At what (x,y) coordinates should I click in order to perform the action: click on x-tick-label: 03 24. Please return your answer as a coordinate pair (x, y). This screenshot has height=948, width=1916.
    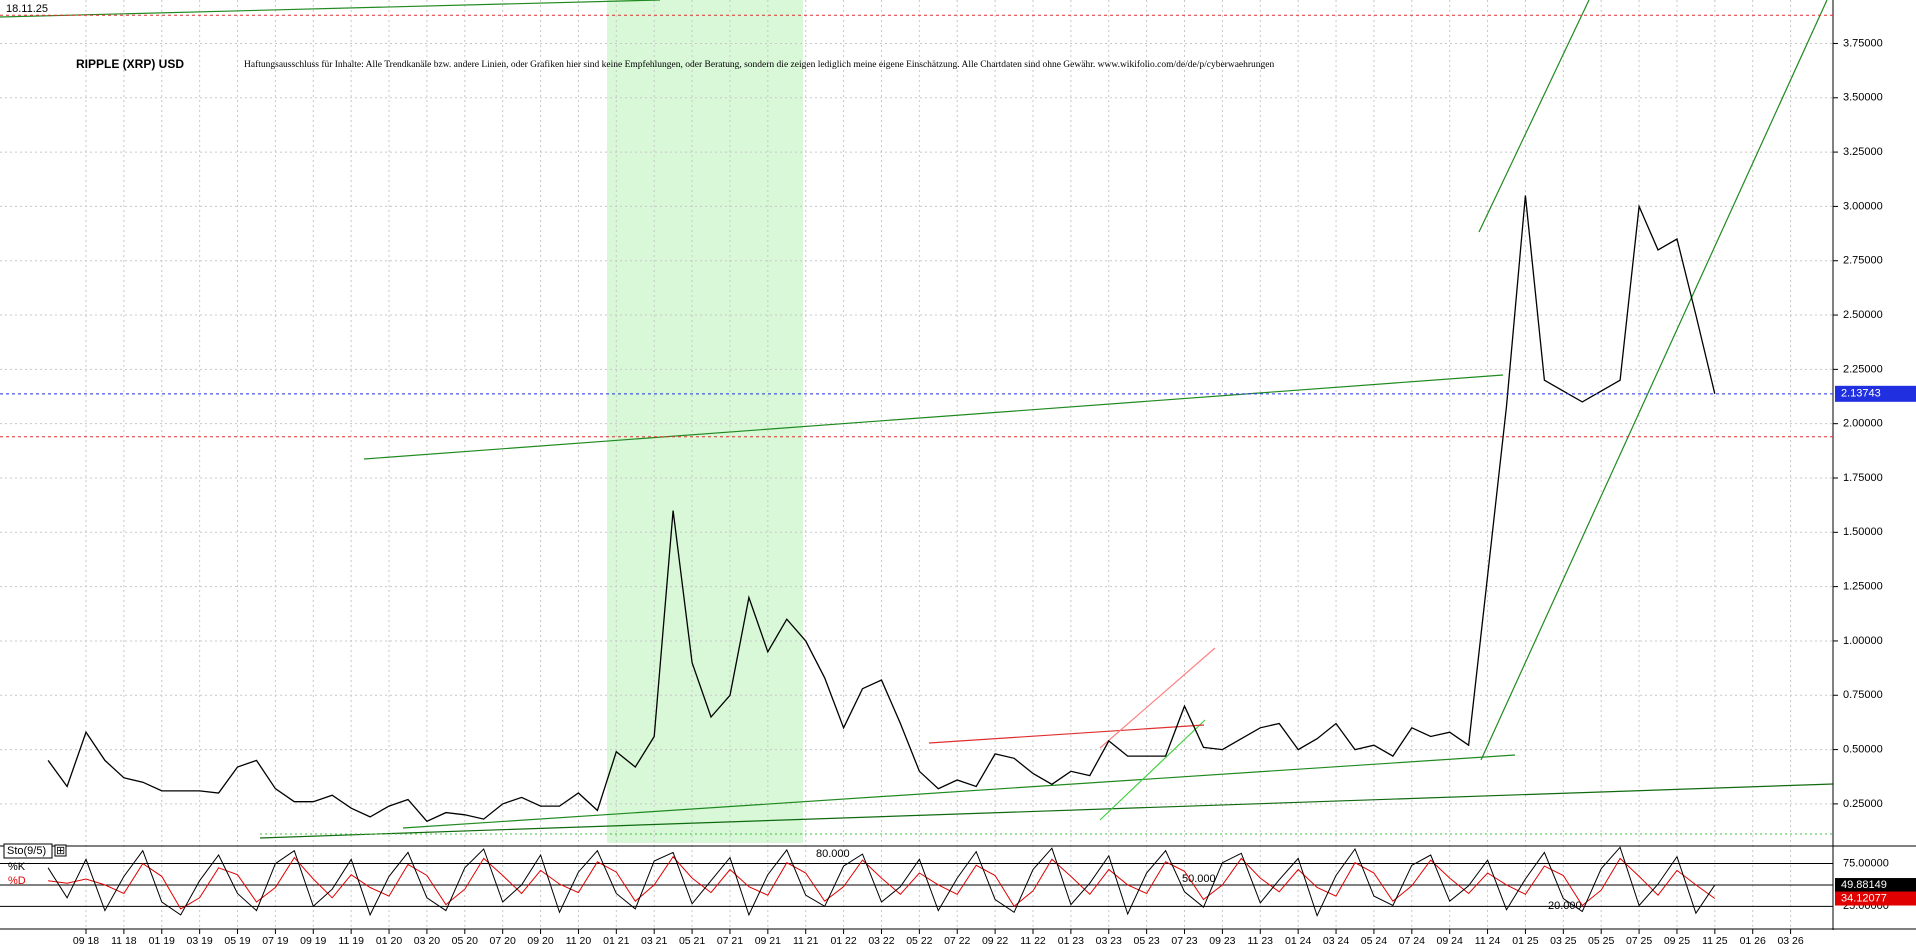
    Looking at the image, I should click on (1336, 941).